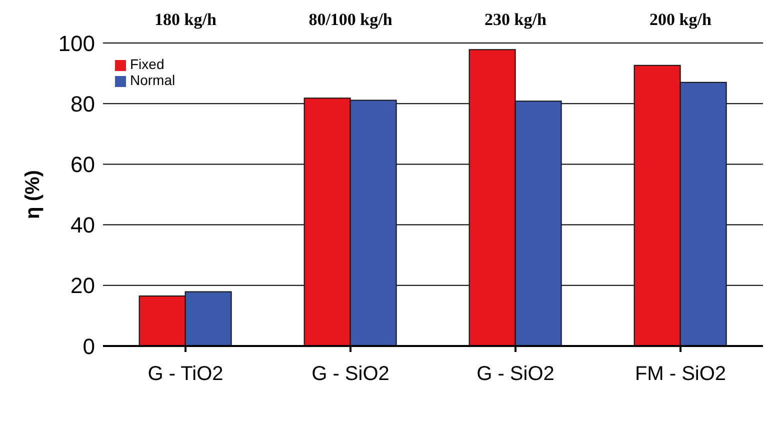 Image resolution: width=765 pixels, height=434 pixels. I want to click on y-tick-label: 100, so click(76, 43).